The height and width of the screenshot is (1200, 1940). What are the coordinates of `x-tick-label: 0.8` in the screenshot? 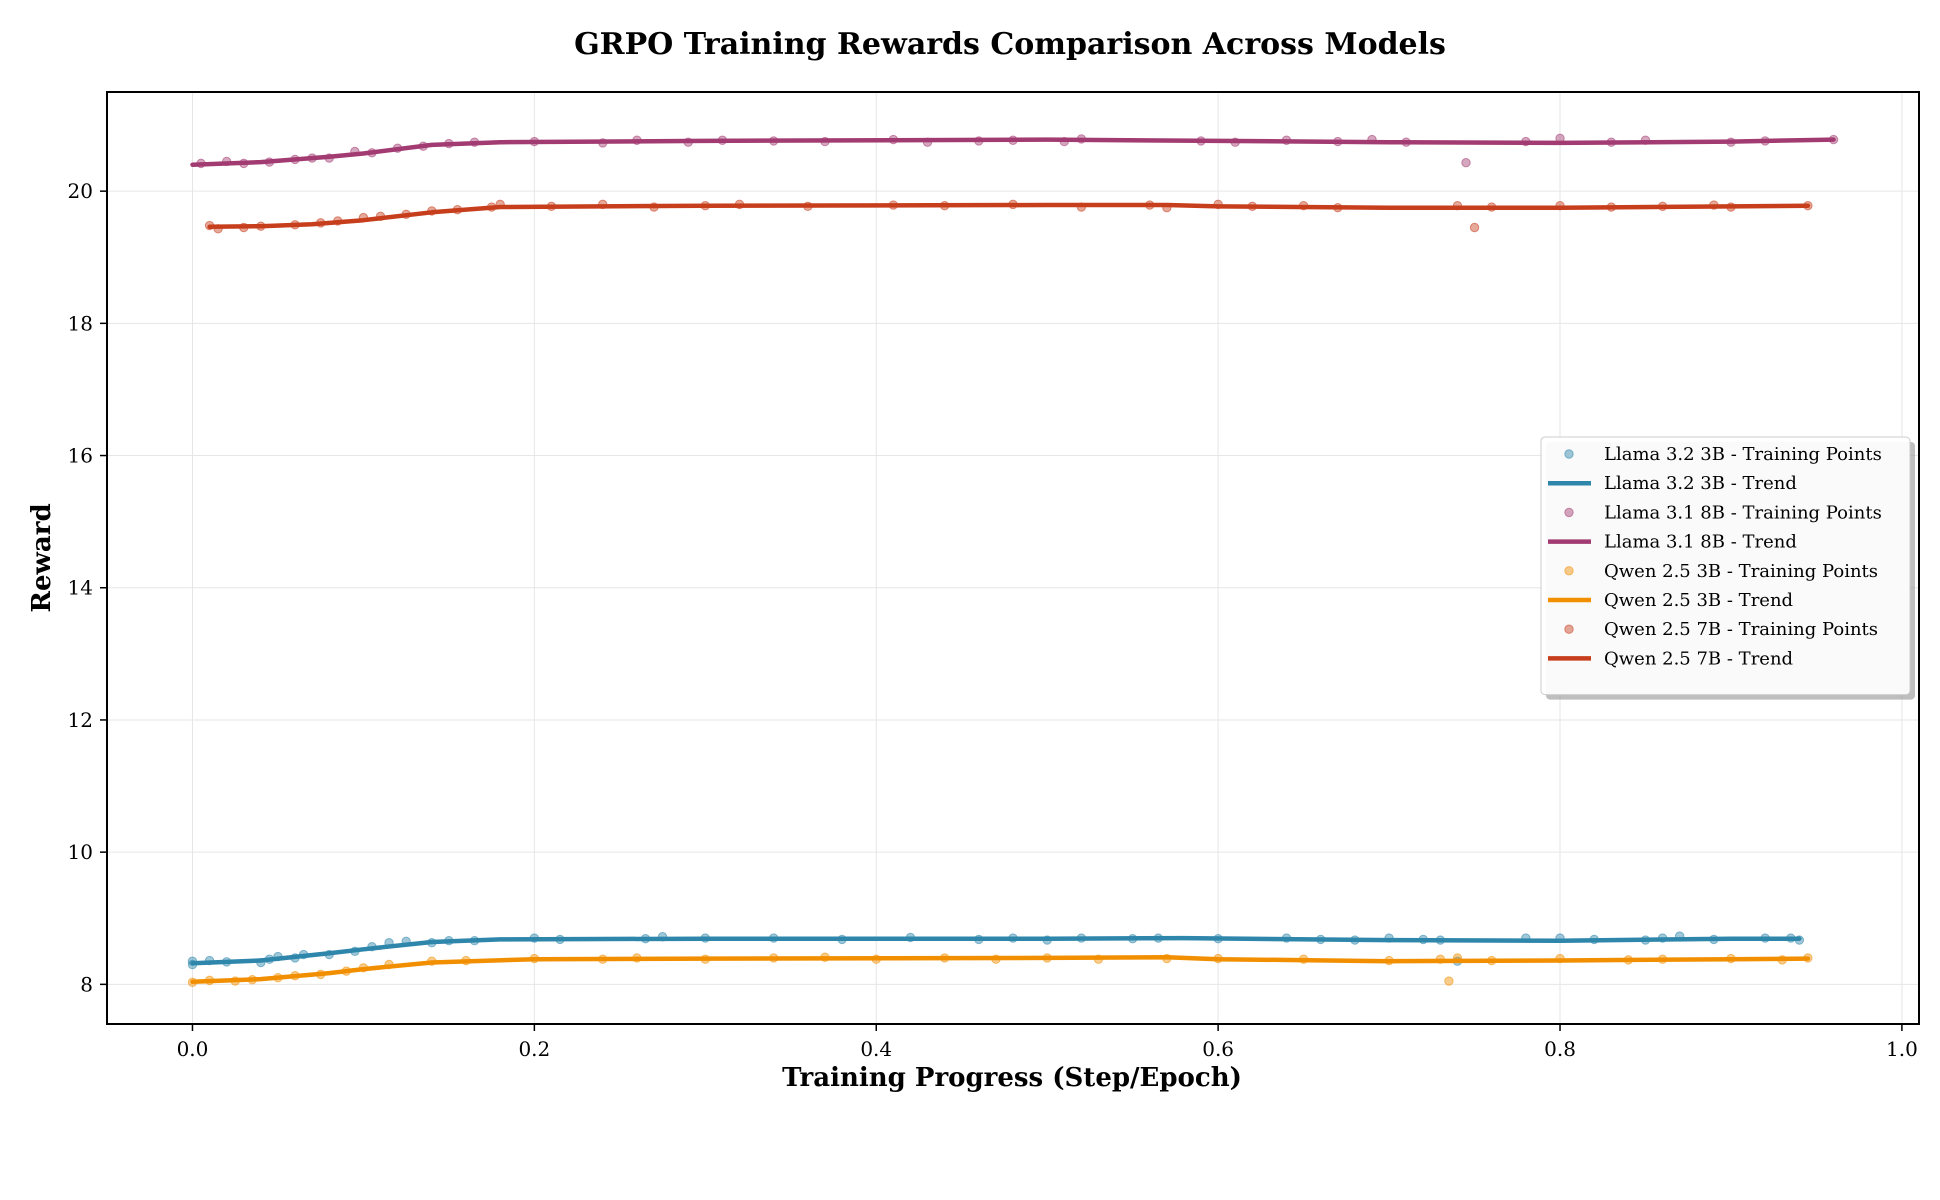 It's located at (1560, 1049).